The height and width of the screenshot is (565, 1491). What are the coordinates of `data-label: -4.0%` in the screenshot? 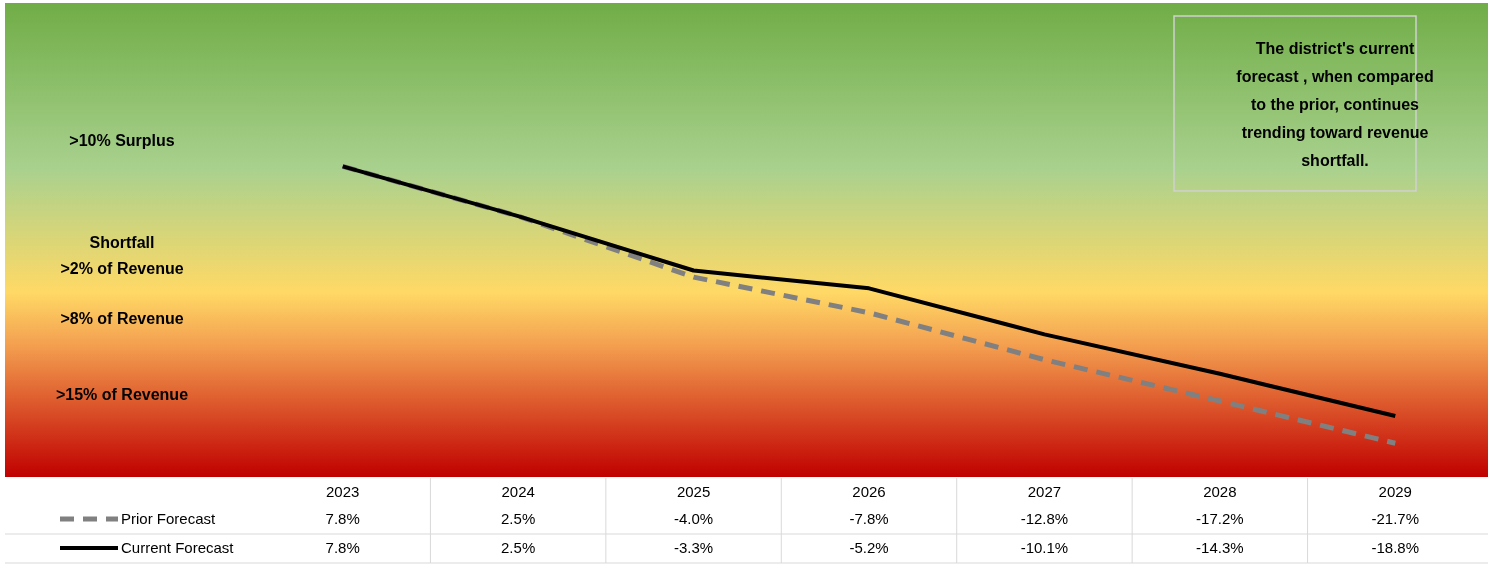 It's located at (693, 518).